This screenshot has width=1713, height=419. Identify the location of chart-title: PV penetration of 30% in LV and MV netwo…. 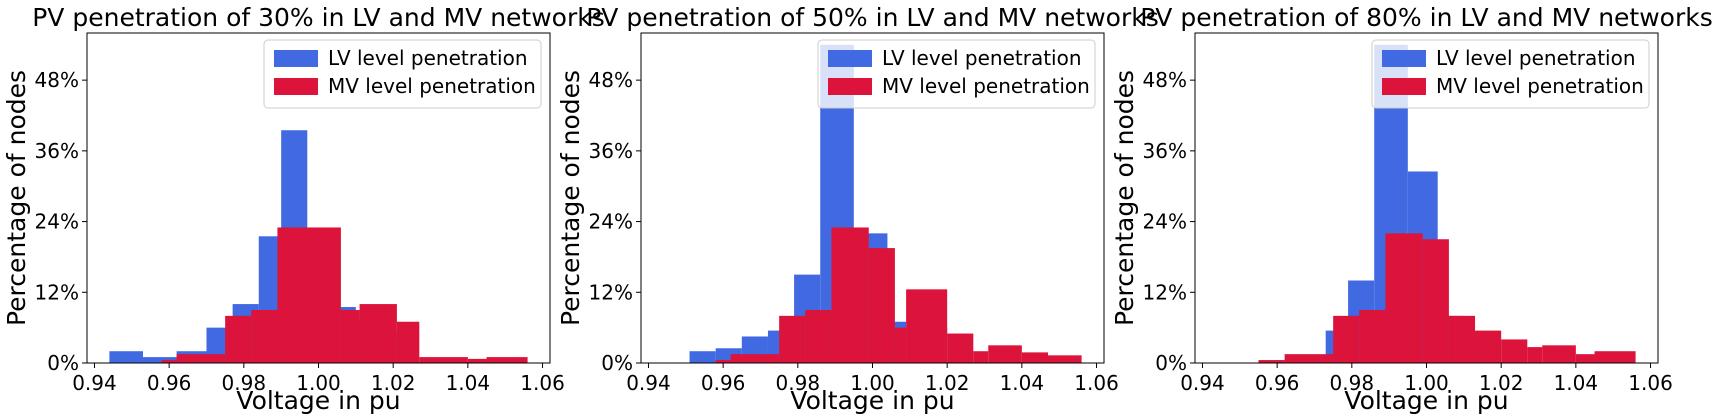
(318, 17).